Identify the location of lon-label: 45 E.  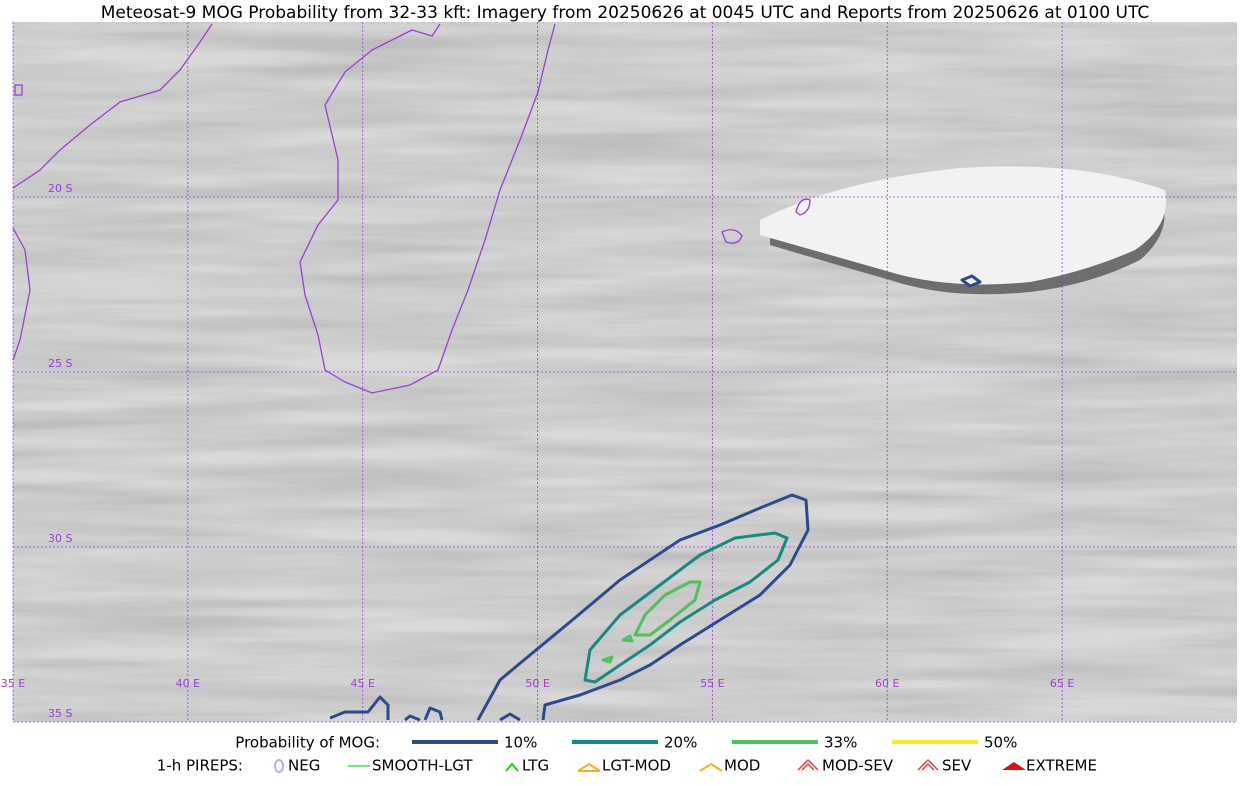
(362, 683).